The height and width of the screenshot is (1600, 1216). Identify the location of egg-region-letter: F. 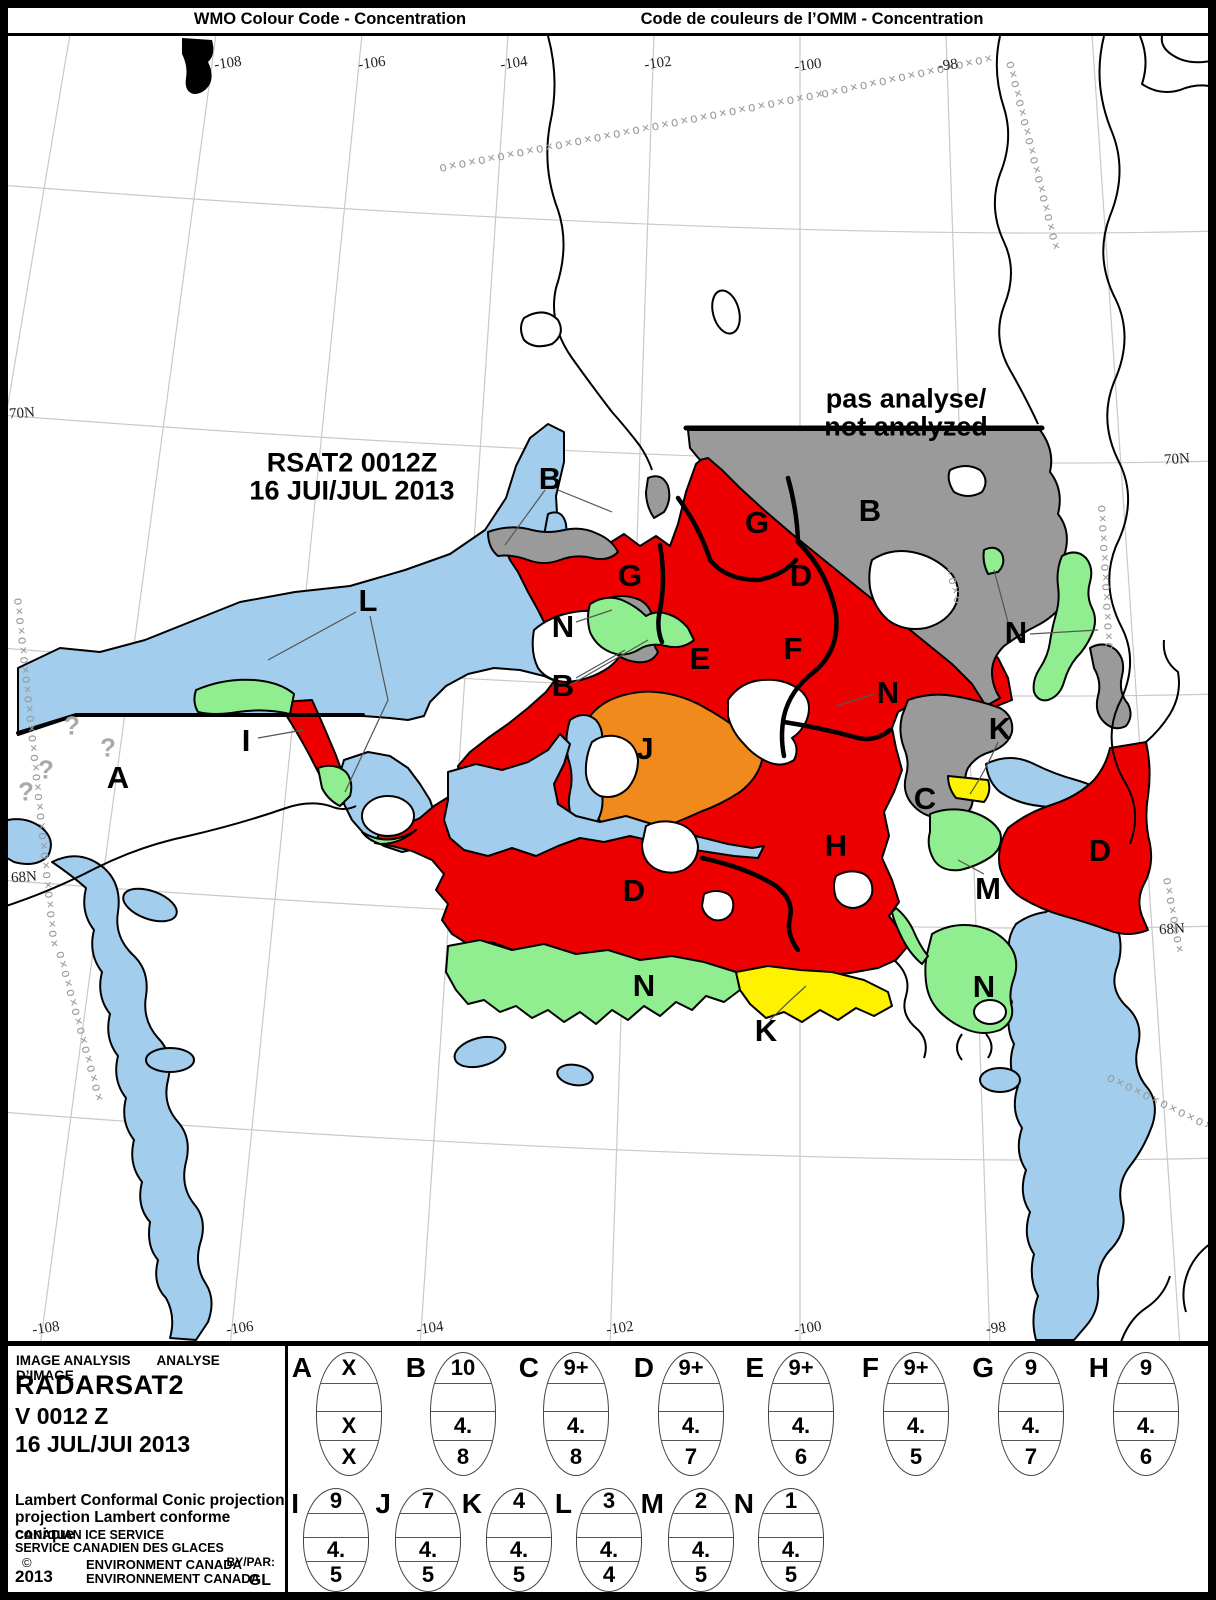
(870, 1367).